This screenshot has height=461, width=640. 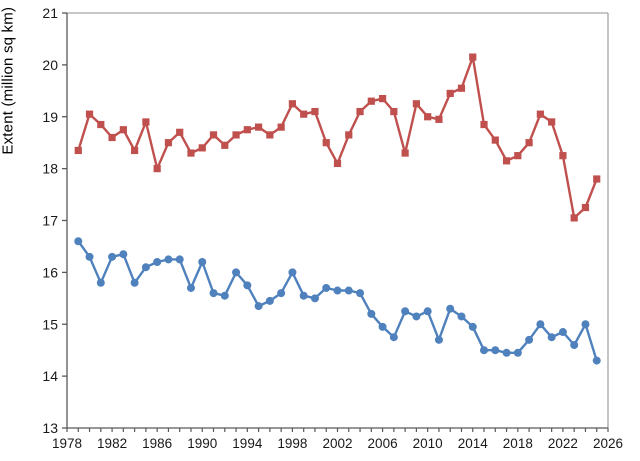 I want to click on x-tick-label: 1982, so click(x=112, y=443).